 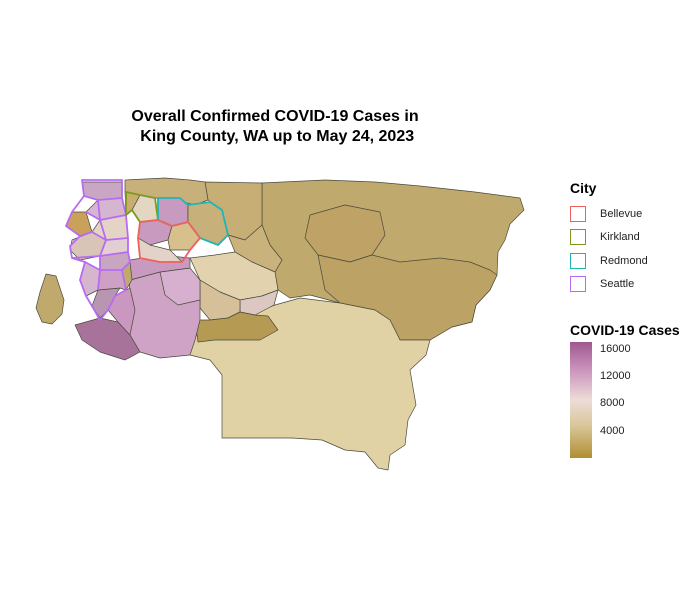 What do you see at coordinates (621, 213) in the screenshot?
I see `city-legend-label: Bellevue` at bounding box center [621, 213].